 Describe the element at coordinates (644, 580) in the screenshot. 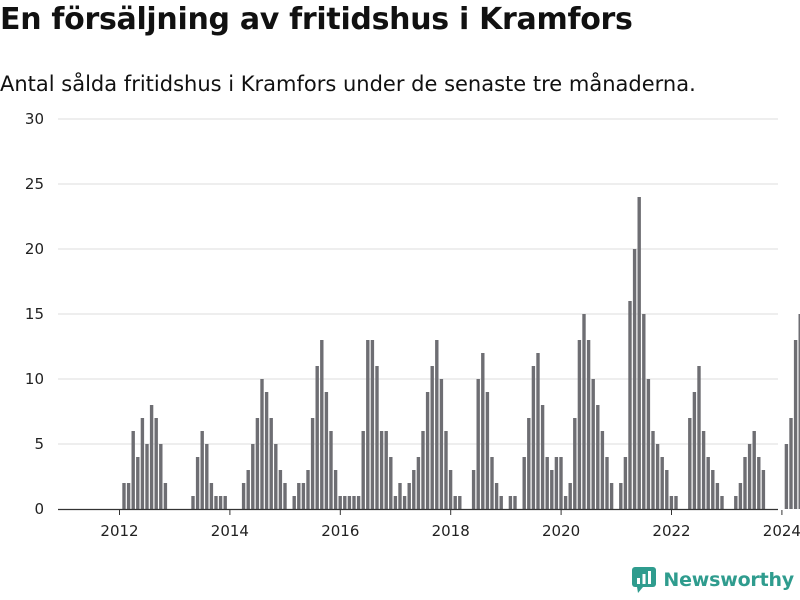

I see `newsworthy-logo-icon` at that location.